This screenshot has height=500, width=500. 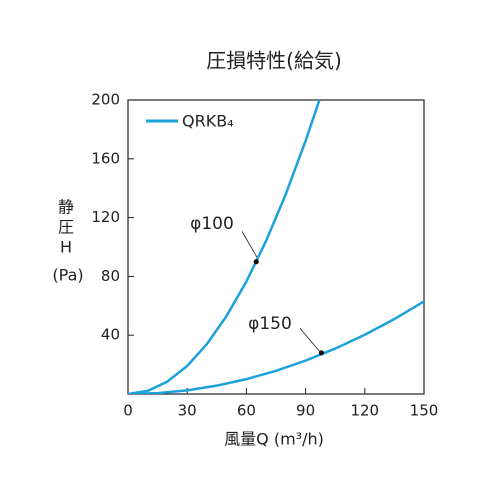 What do you see at coordinates (110, 335) in the screenshot?
I see `y-tick-label: 40` at bounding box center [110, 335].